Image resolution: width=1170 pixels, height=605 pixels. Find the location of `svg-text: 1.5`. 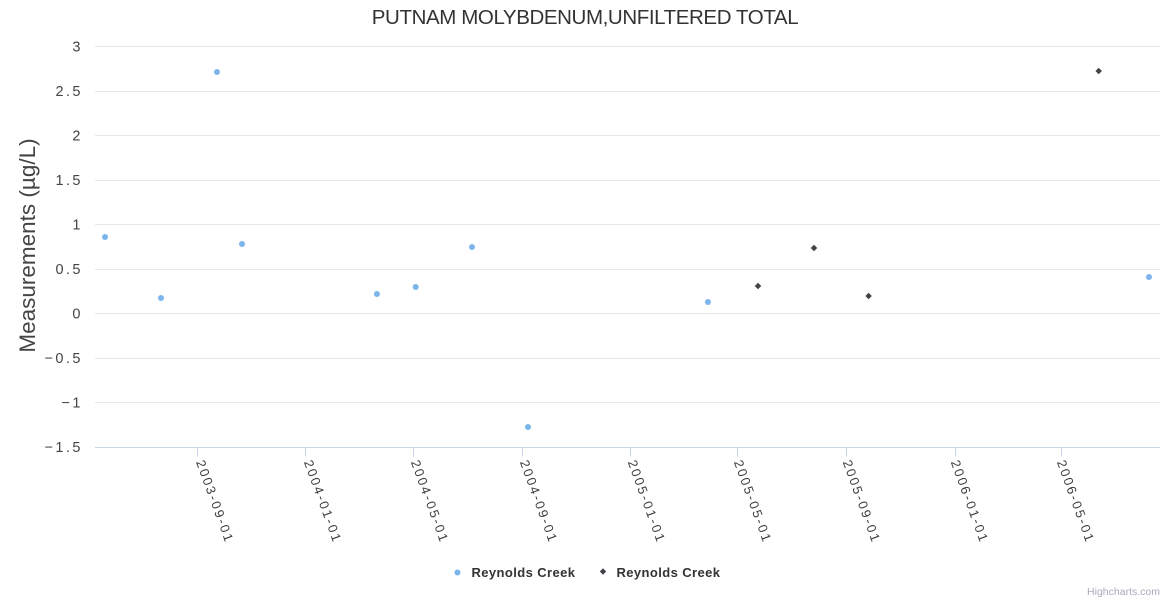

svg-text: 1.5 is located at coordinates (68, 181).